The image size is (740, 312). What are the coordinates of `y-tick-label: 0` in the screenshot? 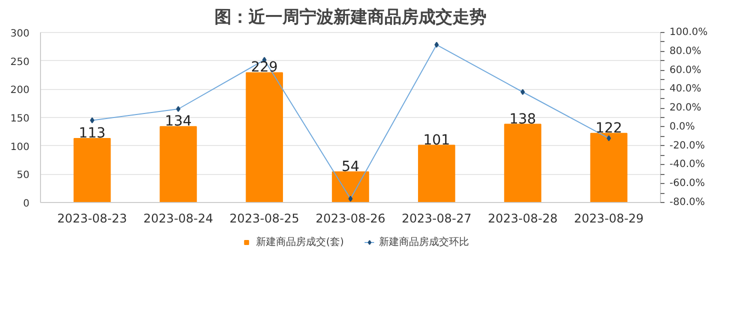 It's located at (26, 204).